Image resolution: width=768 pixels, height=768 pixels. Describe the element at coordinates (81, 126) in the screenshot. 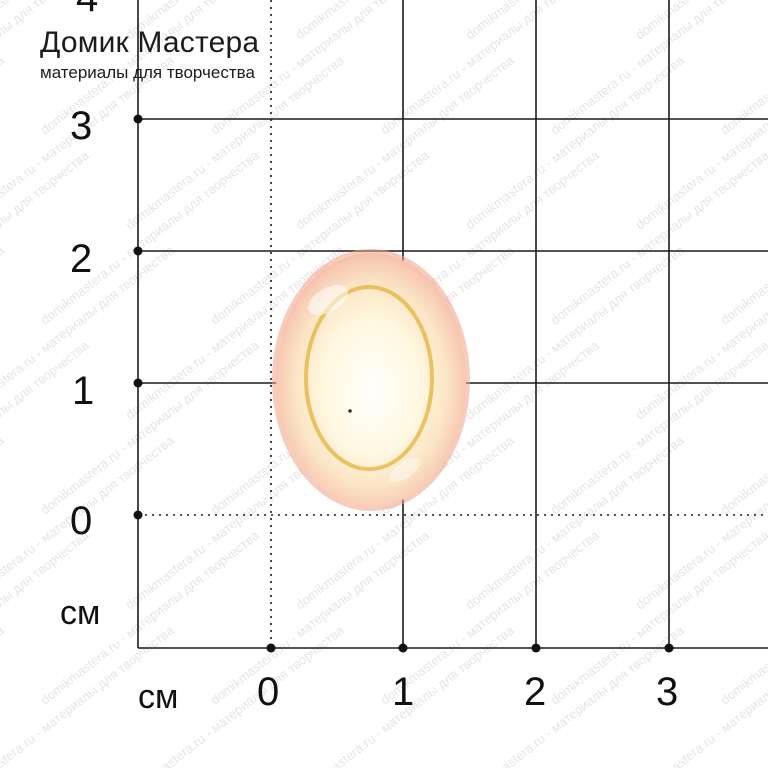

I see `y-tick-label: 3` at that location.